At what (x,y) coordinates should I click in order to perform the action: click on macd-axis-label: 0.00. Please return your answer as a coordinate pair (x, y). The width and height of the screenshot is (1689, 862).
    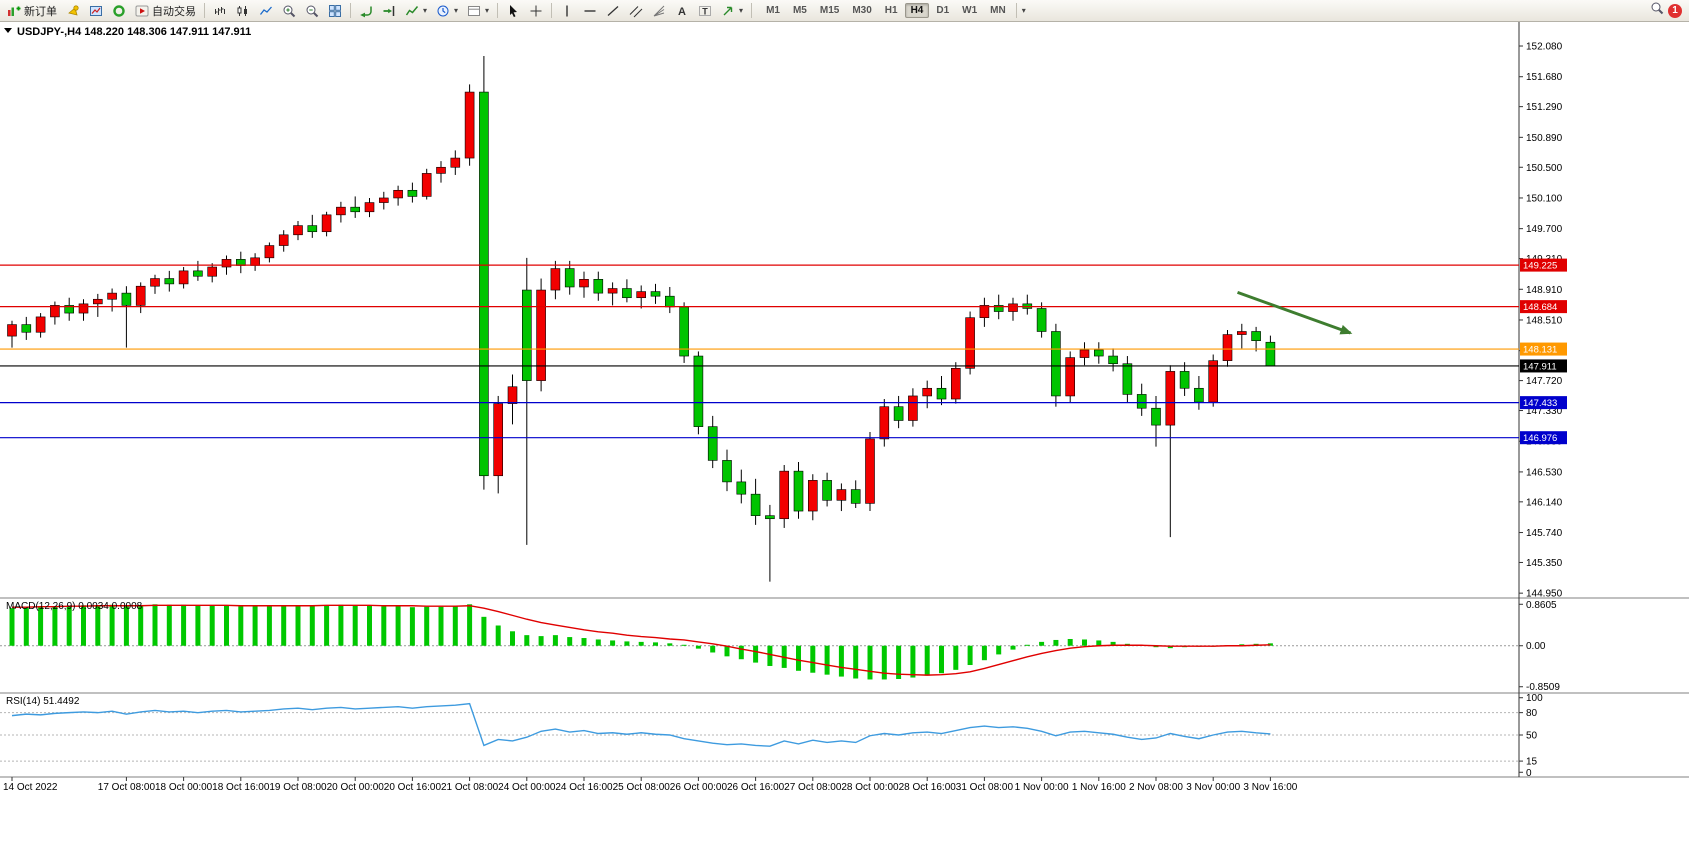
    Looking at the image, I should click on (1536, 646).